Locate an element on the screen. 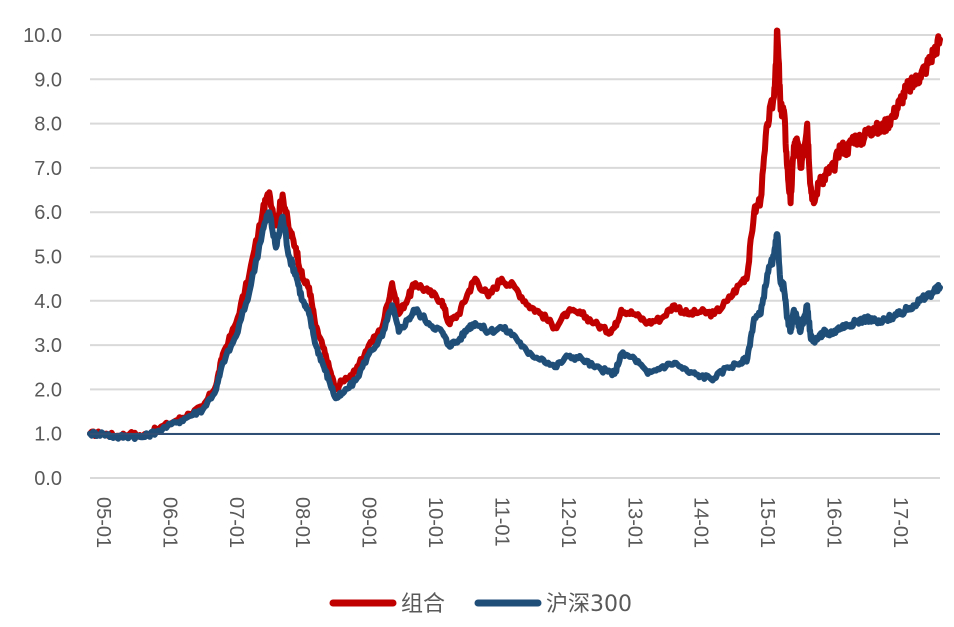 The image size is (954, 627). x-tick-label: 06-01 is located at coordinates (169, 522).